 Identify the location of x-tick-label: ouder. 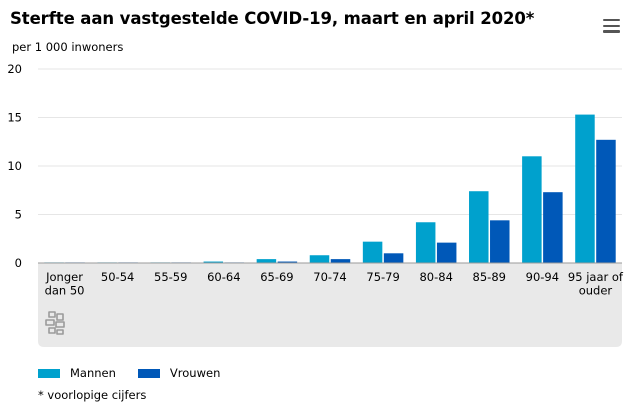
(596, 291).